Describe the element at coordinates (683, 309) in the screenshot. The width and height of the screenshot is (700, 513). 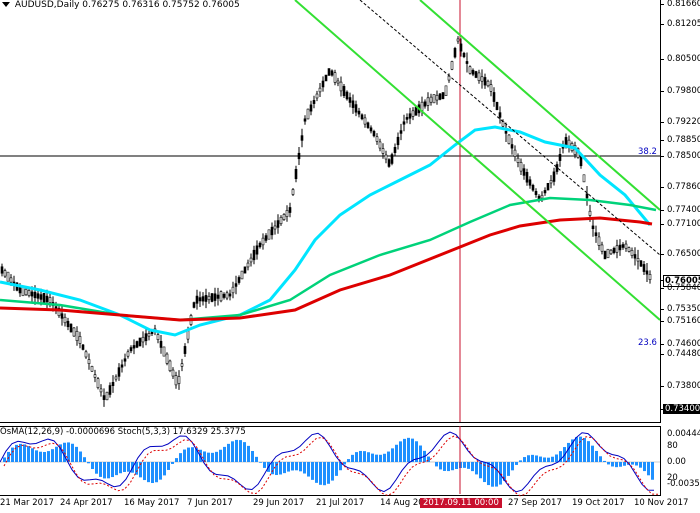
I see `price-label: 0.75350` at that location.